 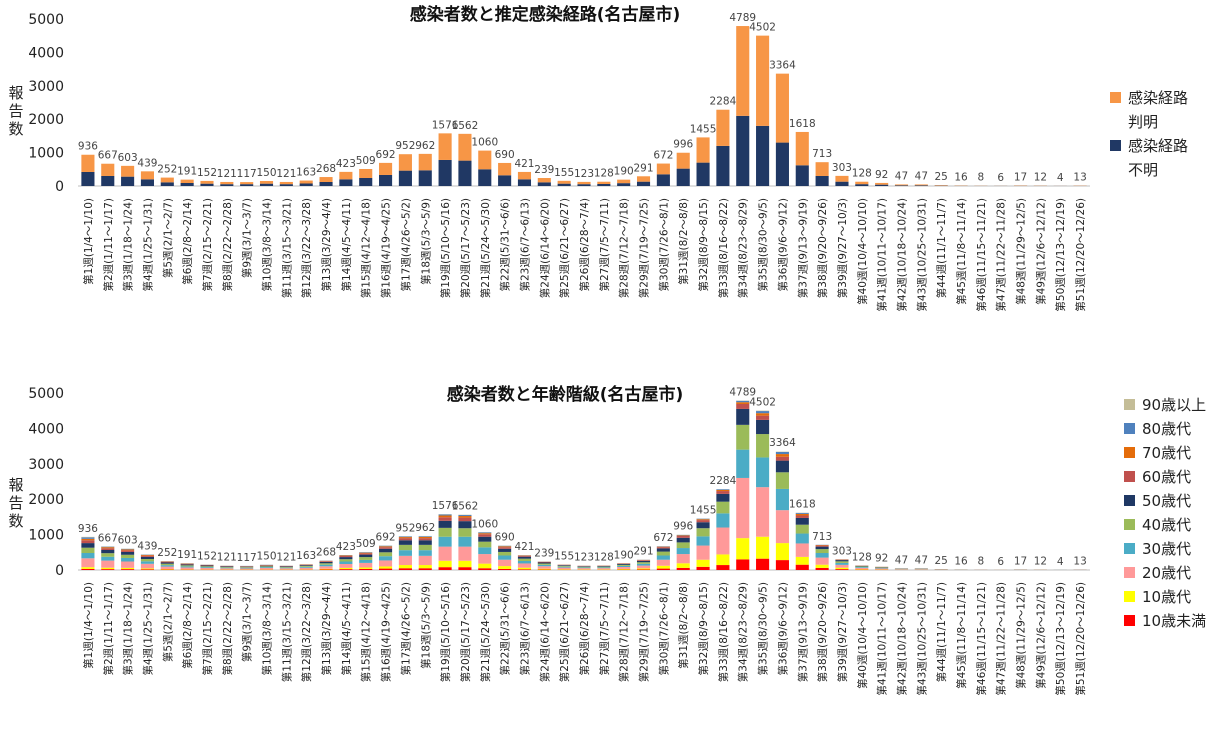 What do you see at coordinates (842, 168) in the screenshot?
I see `chart-route-total-label: 303` at bounding box center [842, 168].